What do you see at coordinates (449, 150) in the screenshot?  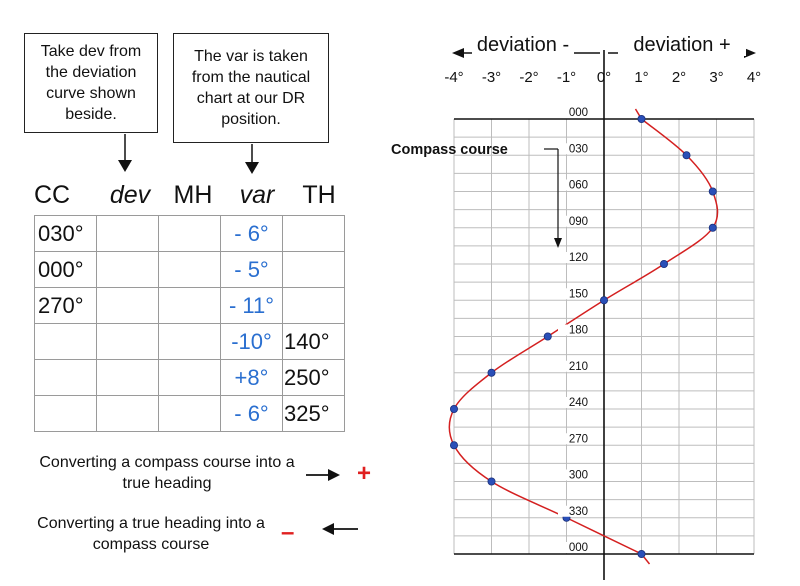 I see `compass-course-label: Compass course` at bounding box center [449, 150].